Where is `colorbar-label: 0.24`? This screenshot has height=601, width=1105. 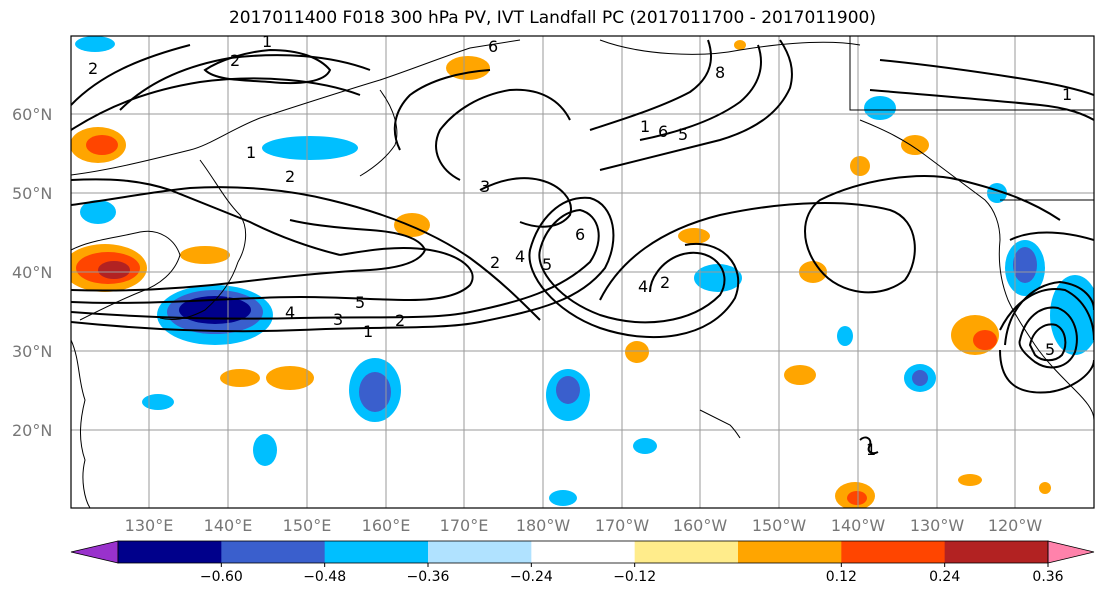 colorbar-label: 0.24 is located at coordinates (944, 577).